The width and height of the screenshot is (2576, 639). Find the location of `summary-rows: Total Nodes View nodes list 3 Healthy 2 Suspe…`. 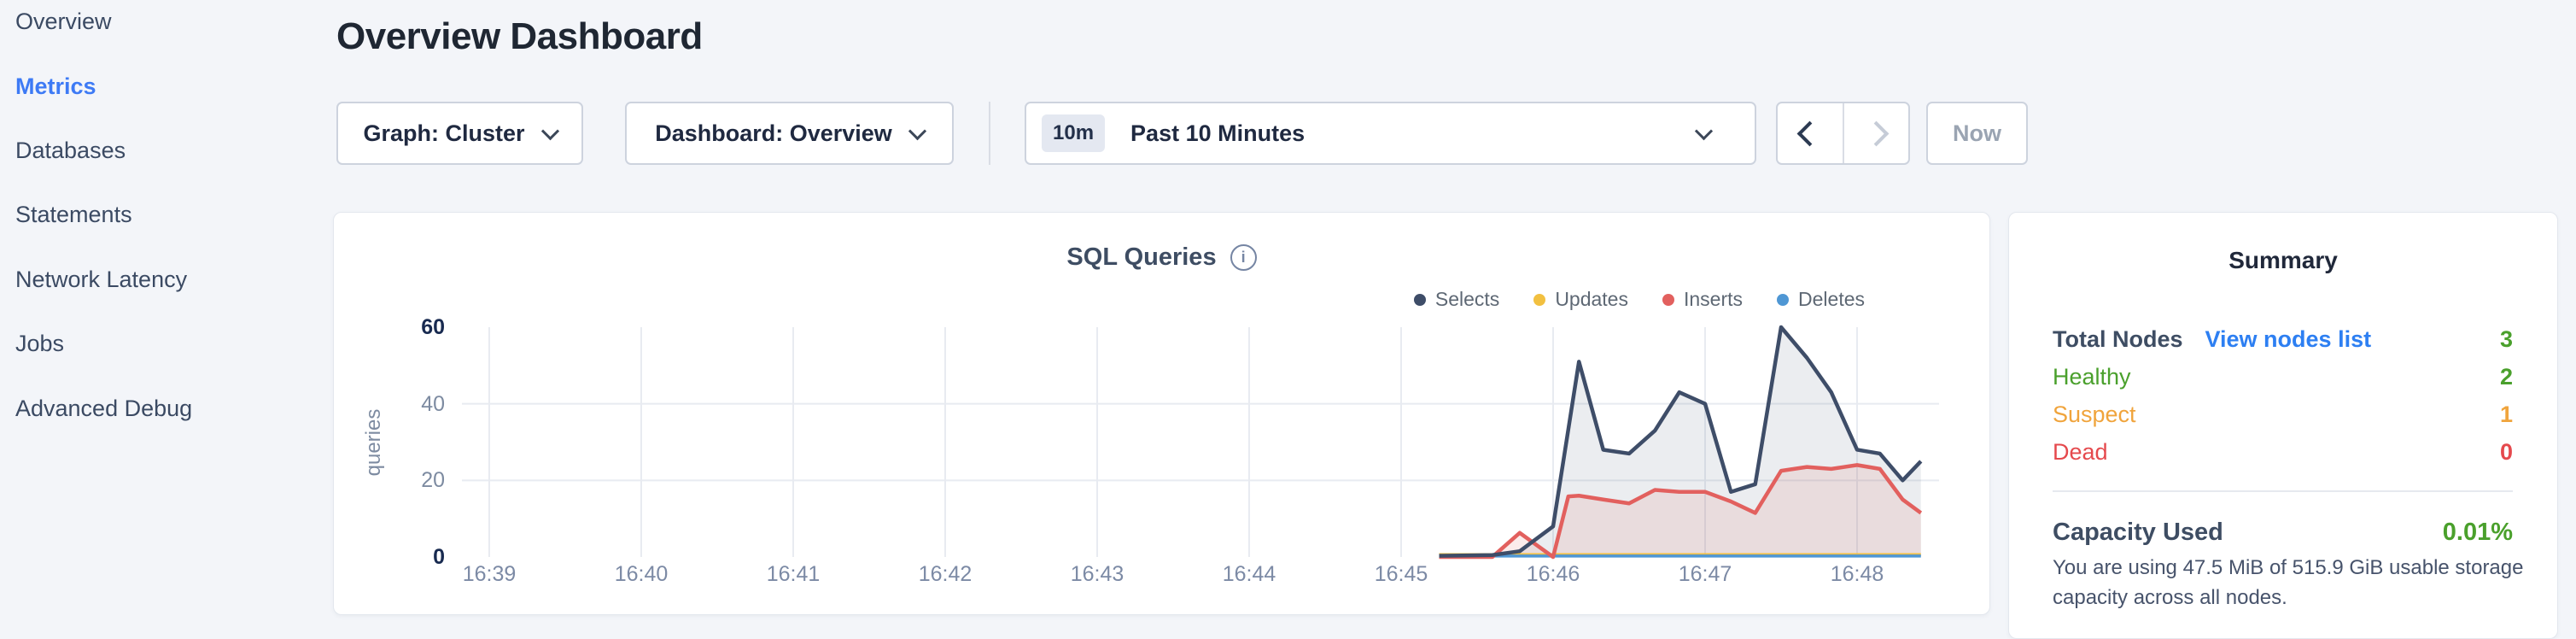

summary-rows: Total Nodes View nodes list 3 Healthy 2 Suspe… is located at coordinates (2283, 395).